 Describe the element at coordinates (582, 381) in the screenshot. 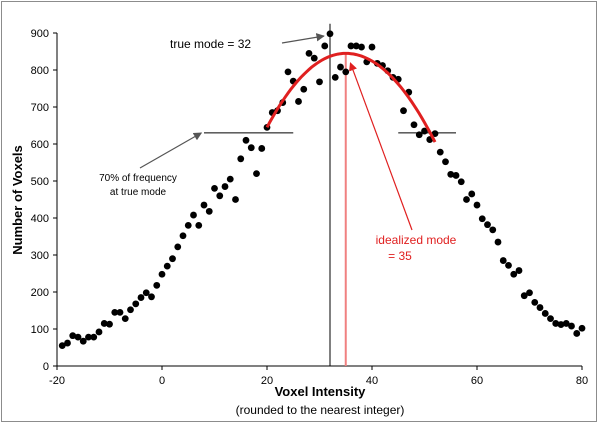

I see `x-tick-label: 80` at that location.